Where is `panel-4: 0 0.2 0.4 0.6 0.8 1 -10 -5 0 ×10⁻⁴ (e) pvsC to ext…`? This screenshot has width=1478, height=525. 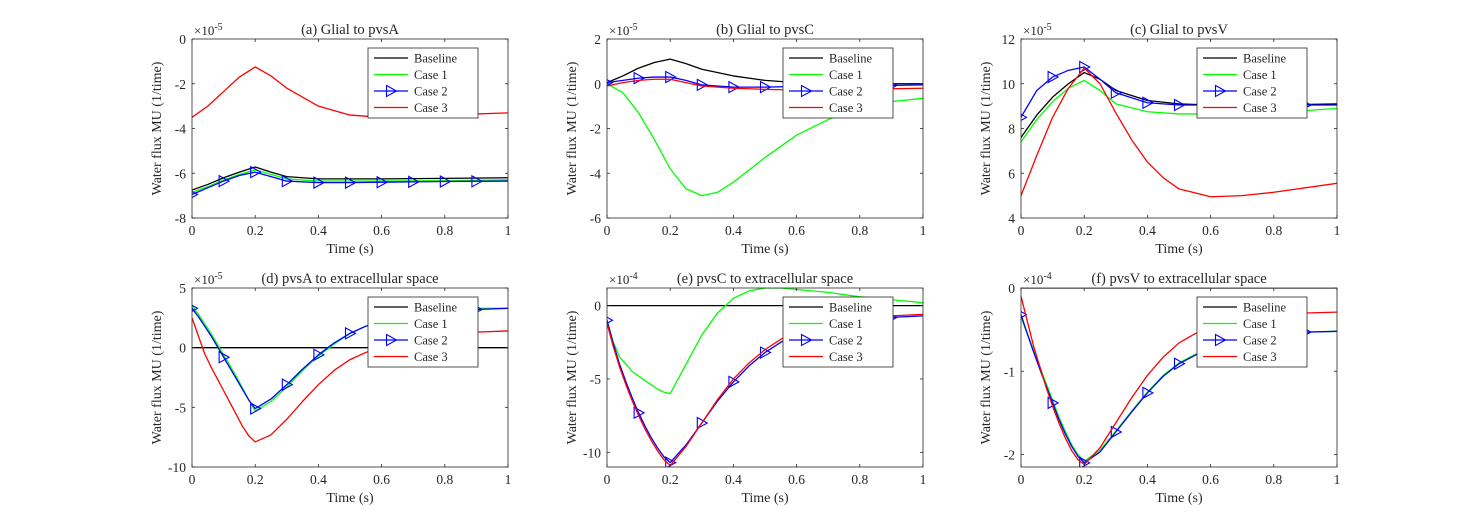 panel-4: 0 0.2 0.4 0.6 0.8 1 -10 -5 0 ×10⁻⁴ (e) pvsC to ext… is located at coordinates (745, 388).